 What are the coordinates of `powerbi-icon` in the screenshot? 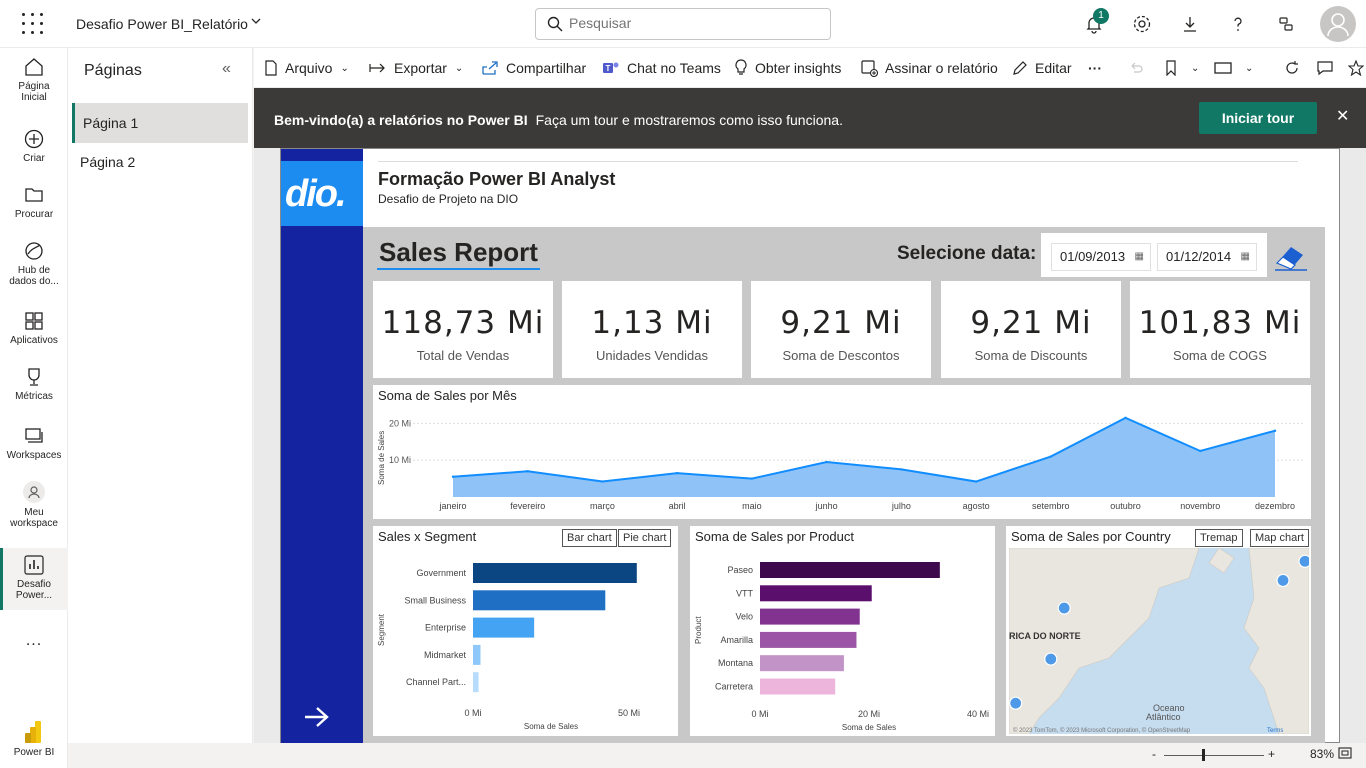 It's located at (33, 732).